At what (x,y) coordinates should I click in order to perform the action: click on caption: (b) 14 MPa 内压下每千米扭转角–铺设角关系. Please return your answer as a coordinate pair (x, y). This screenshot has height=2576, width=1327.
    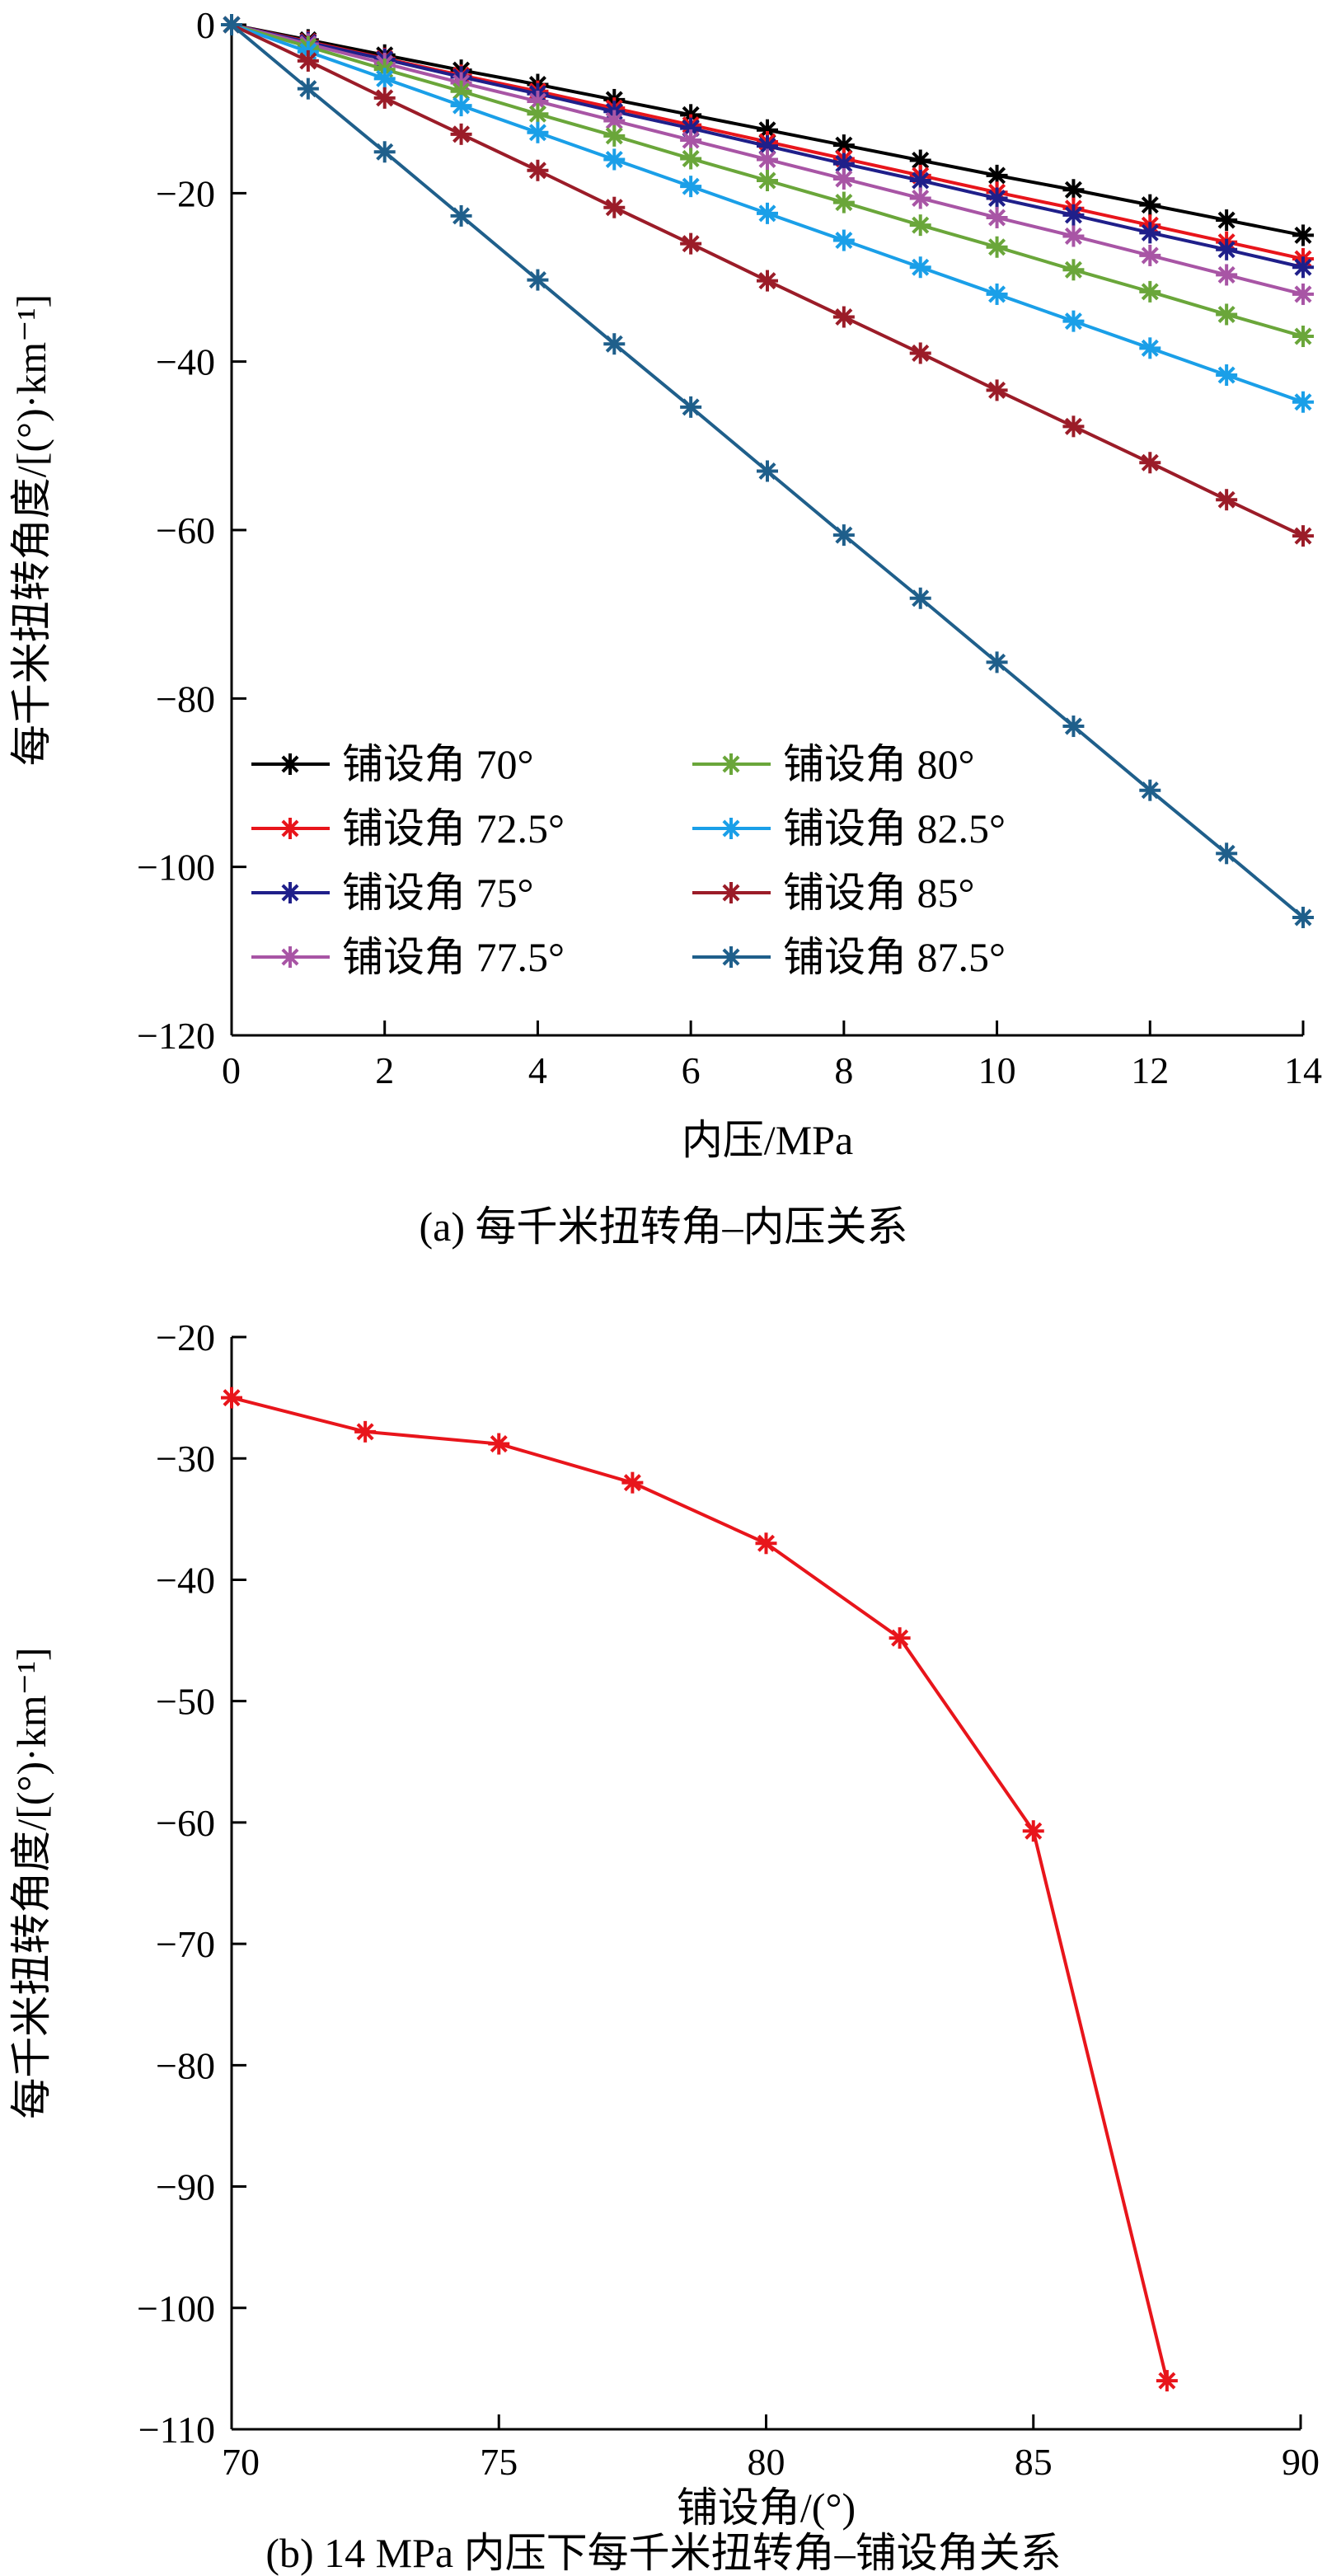
    Looking at the image, I should click on (663, 2553).